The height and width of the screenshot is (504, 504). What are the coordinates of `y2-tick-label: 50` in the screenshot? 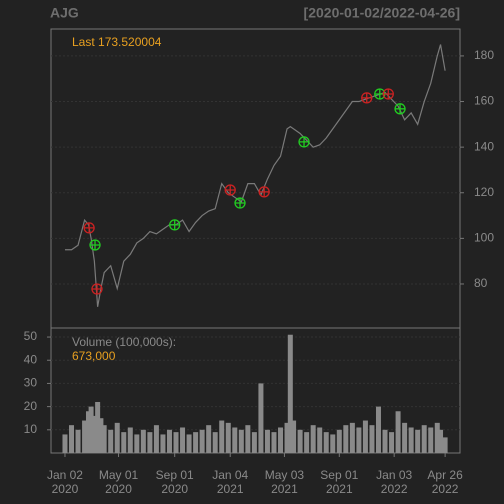 It's located at (31, 336).